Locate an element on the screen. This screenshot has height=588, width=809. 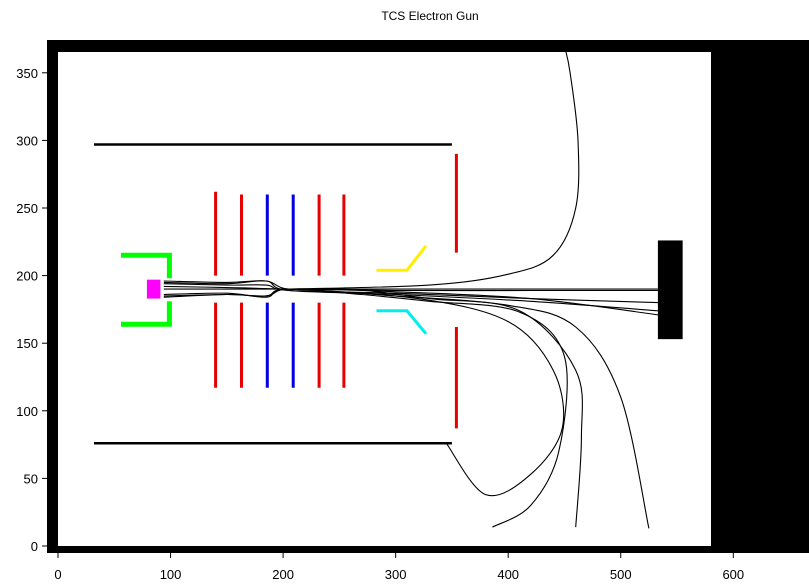
figure-title: TCS Electron Gun is located at coordinates (429, 16).